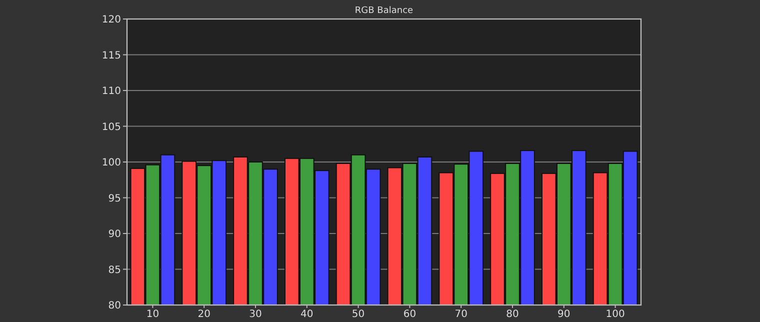 Image resolution: width=760 pixels, height=322 pixels. I want to click on x-tick-label: 70, so click(461, 314).